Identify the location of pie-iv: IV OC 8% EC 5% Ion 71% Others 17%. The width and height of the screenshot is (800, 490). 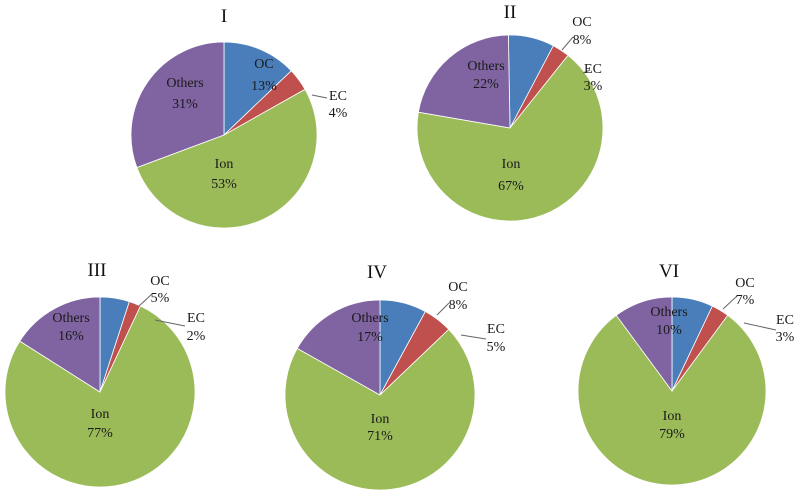
(395, 376).